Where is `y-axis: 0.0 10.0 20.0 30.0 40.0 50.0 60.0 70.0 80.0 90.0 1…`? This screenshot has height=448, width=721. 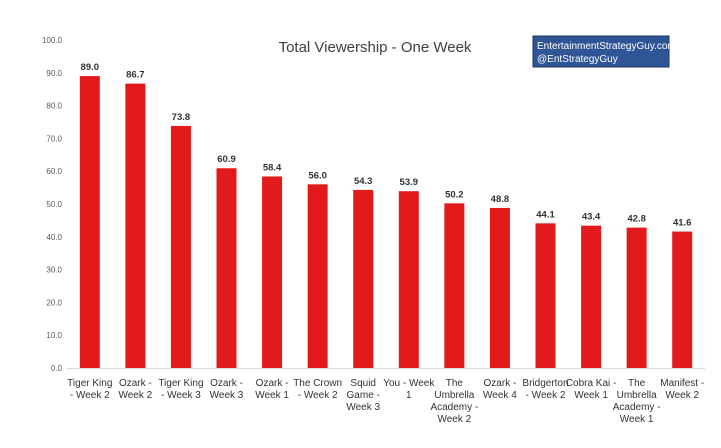 y-axis: 0.0 10.0 20.0 30.0 40.0 50.0 60.0 70.0 80.0 90.0 1… is located at coordinates (52, 204).